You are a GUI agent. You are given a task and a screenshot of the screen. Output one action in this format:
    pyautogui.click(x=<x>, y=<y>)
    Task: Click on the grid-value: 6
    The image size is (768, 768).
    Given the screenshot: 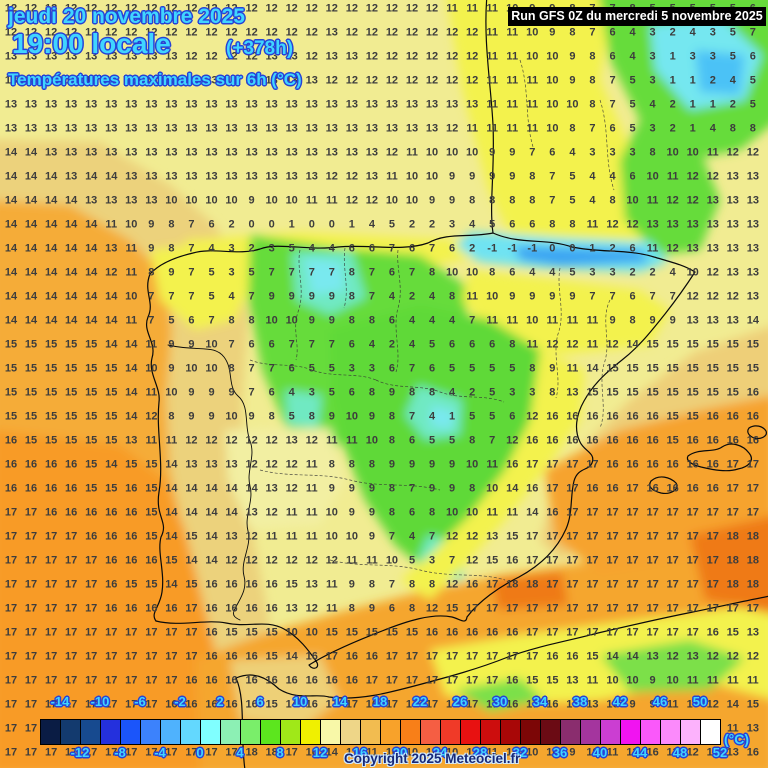 What is the action you would take?
    pyautogui.click(x=271, y=344)
    